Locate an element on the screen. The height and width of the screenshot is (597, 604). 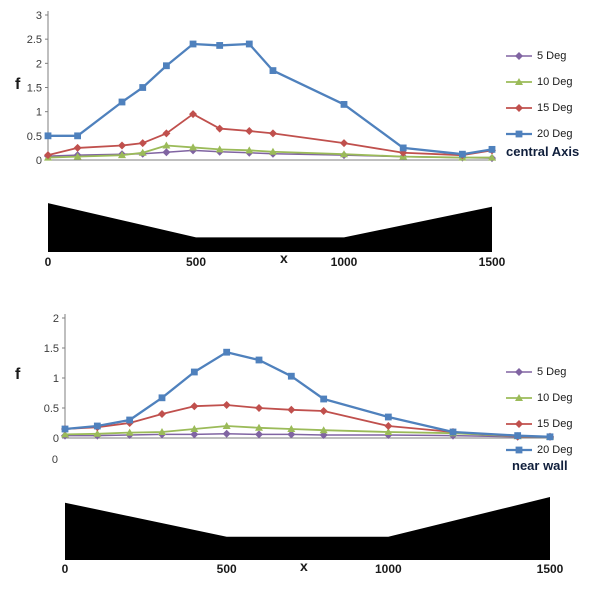
svg-text: 2.5 is located at coordinates (34, 40).